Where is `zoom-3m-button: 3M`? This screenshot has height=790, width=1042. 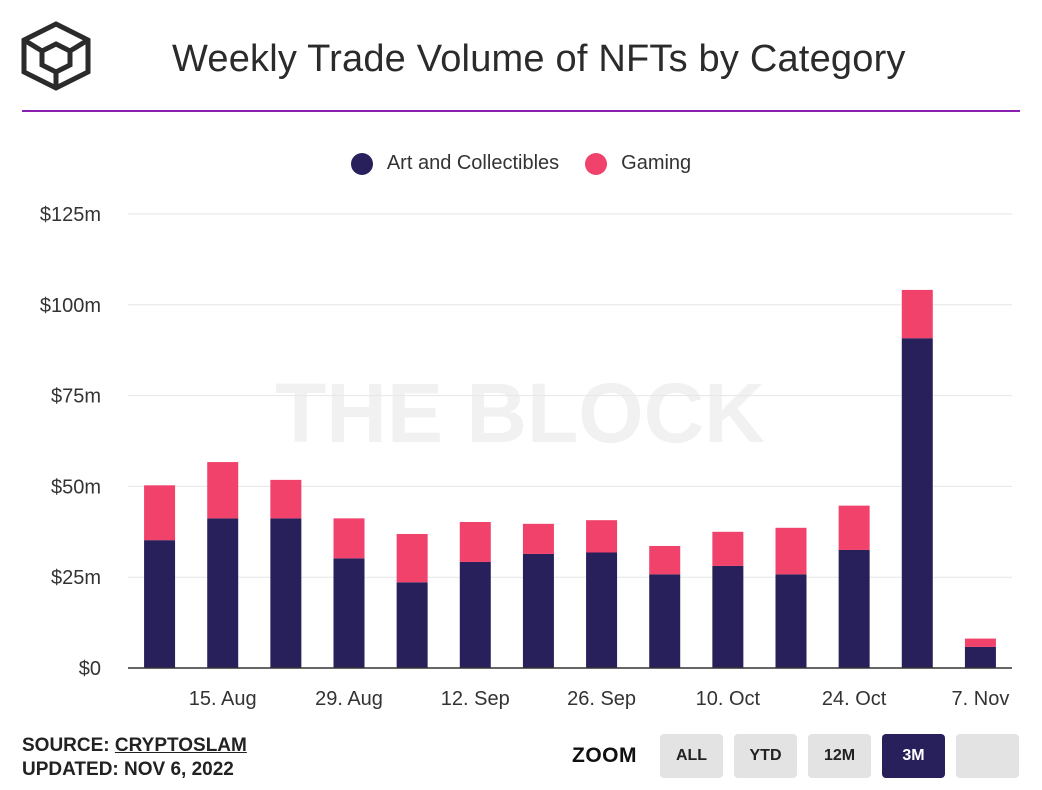 zoom-3m-button: 3M is located at coordinates (913, 756).